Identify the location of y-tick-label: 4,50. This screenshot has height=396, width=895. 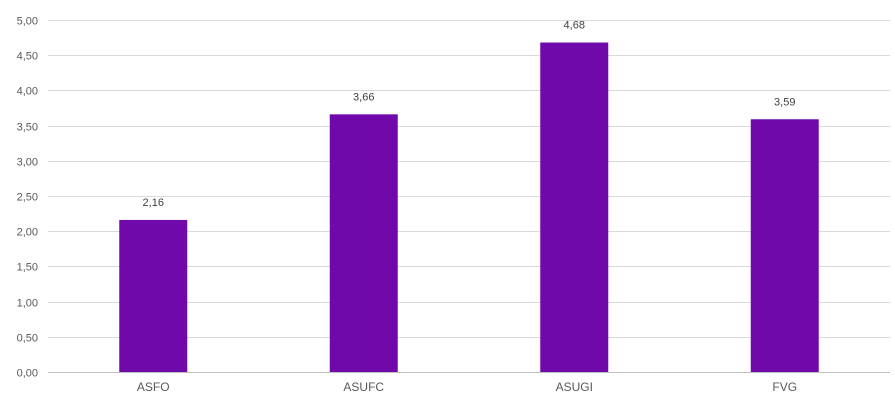
(27, 57).